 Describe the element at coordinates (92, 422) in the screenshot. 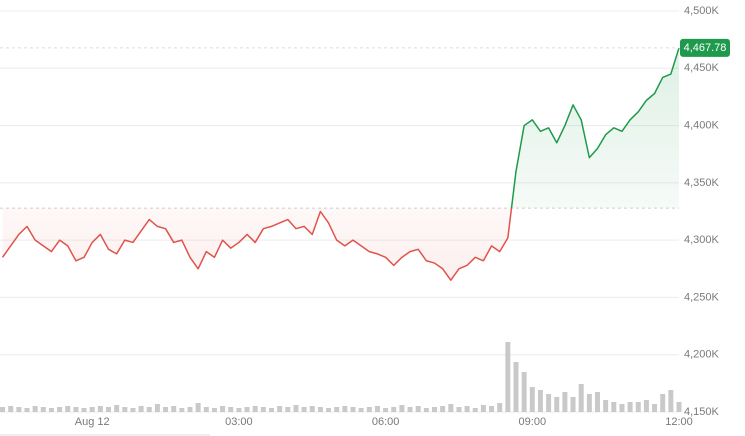

I see `x-tick-label: Aug 12` at that location.